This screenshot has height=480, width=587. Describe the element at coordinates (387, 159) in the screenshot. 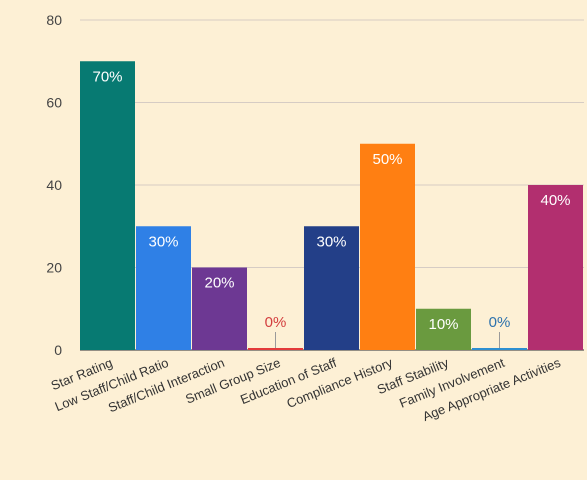

I see `data-label: 50%` at that location.